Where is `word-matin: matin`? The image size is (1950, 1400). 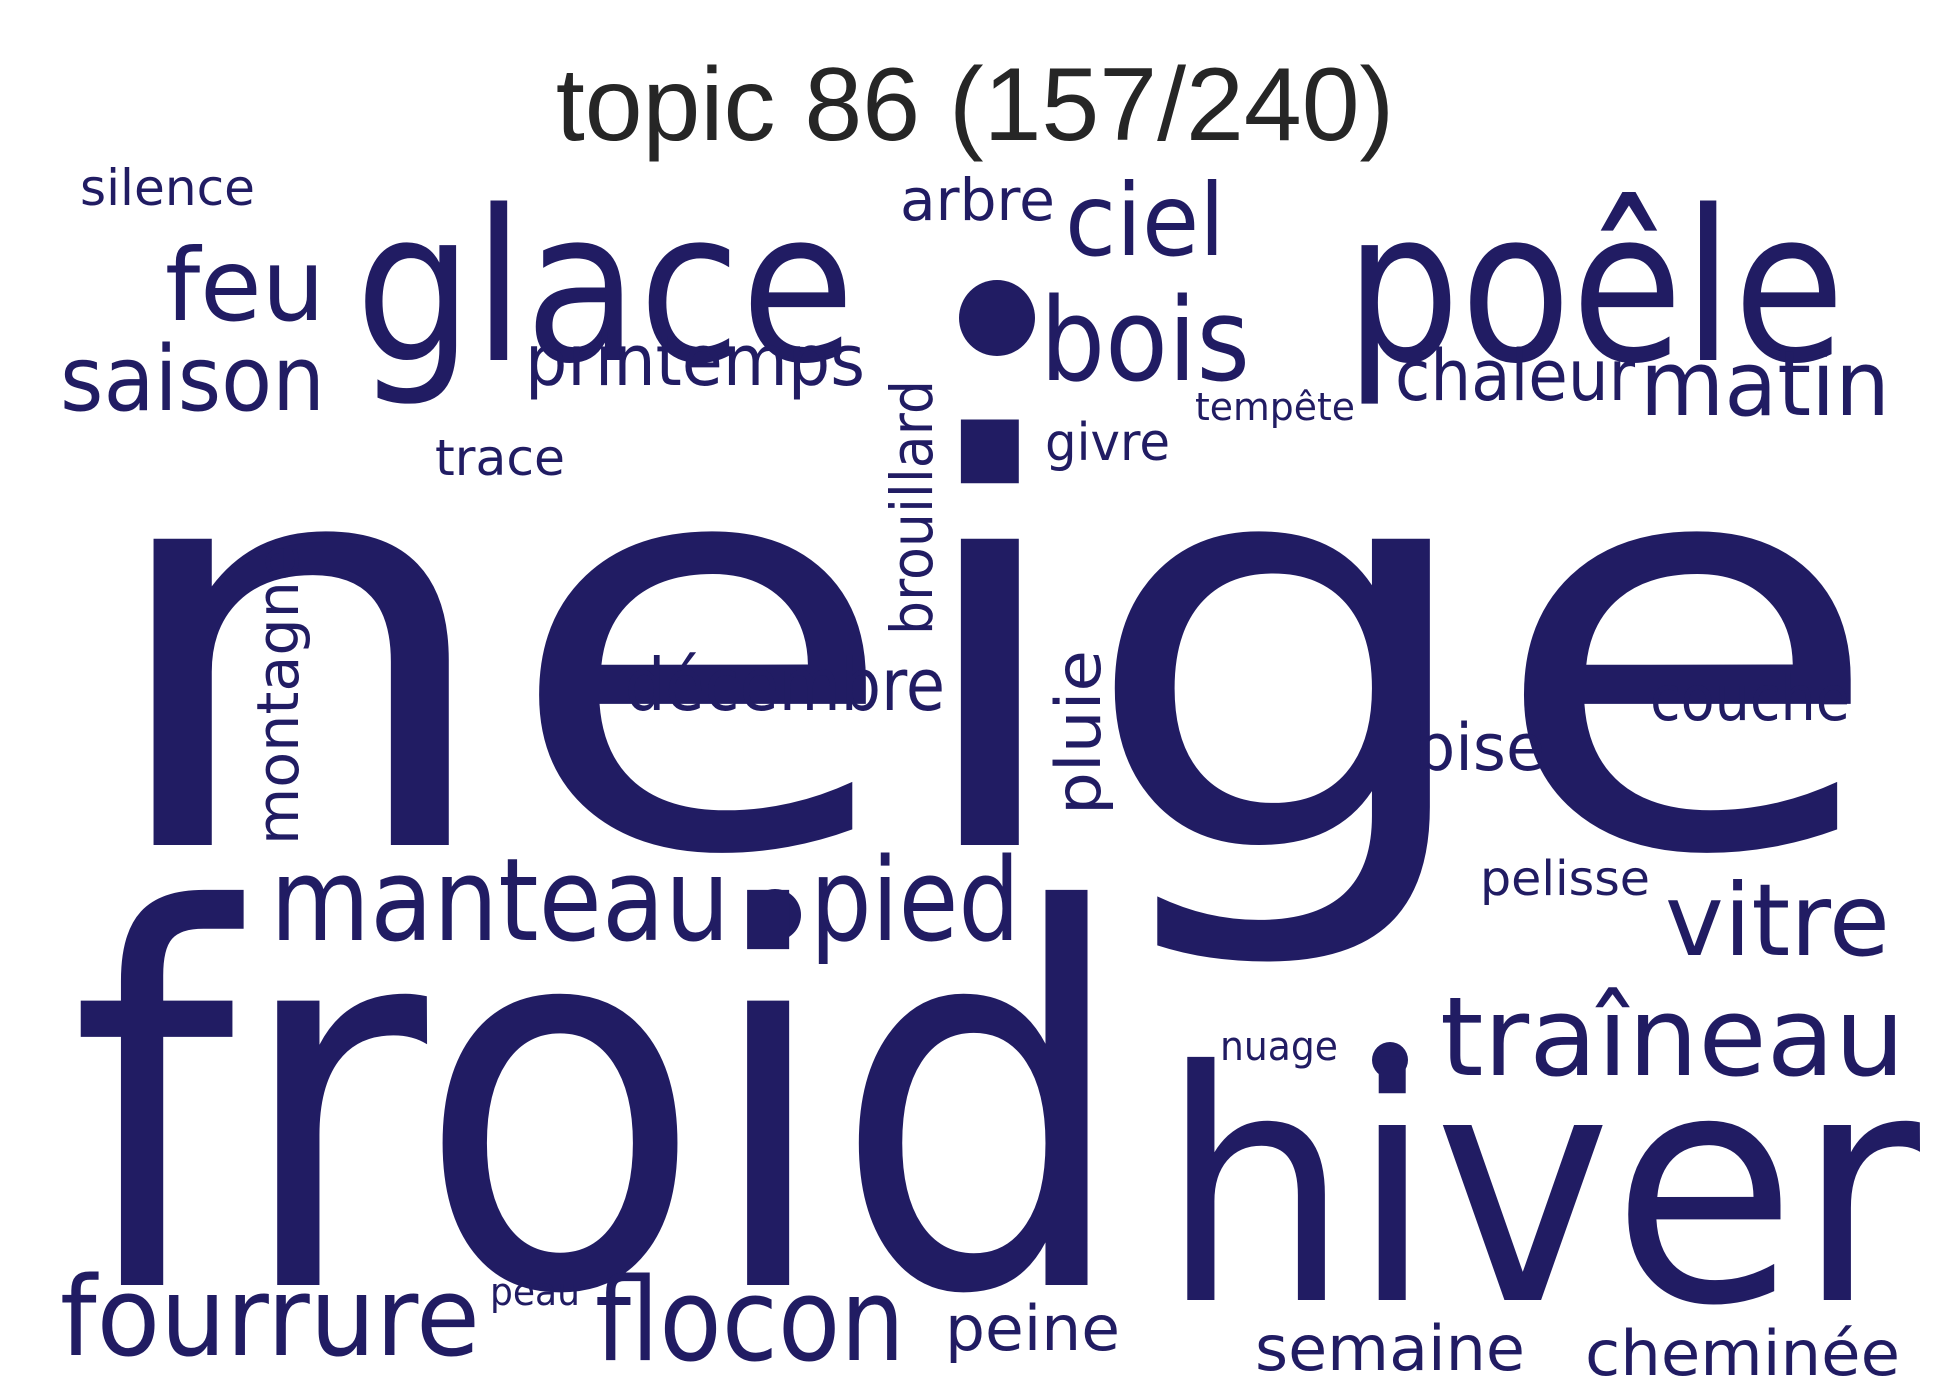
word-matin: matin is located at coordinates (1765, 384).